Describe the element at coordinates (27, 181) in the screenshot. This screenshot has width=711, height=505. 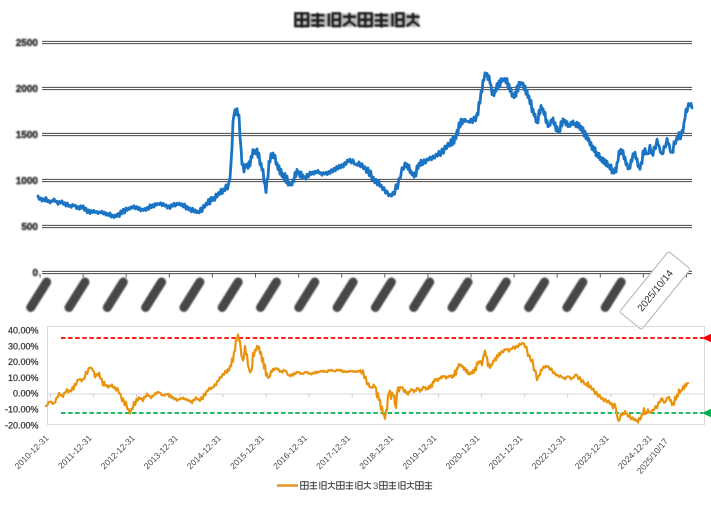
I see `svg-text: 1000` at that location.